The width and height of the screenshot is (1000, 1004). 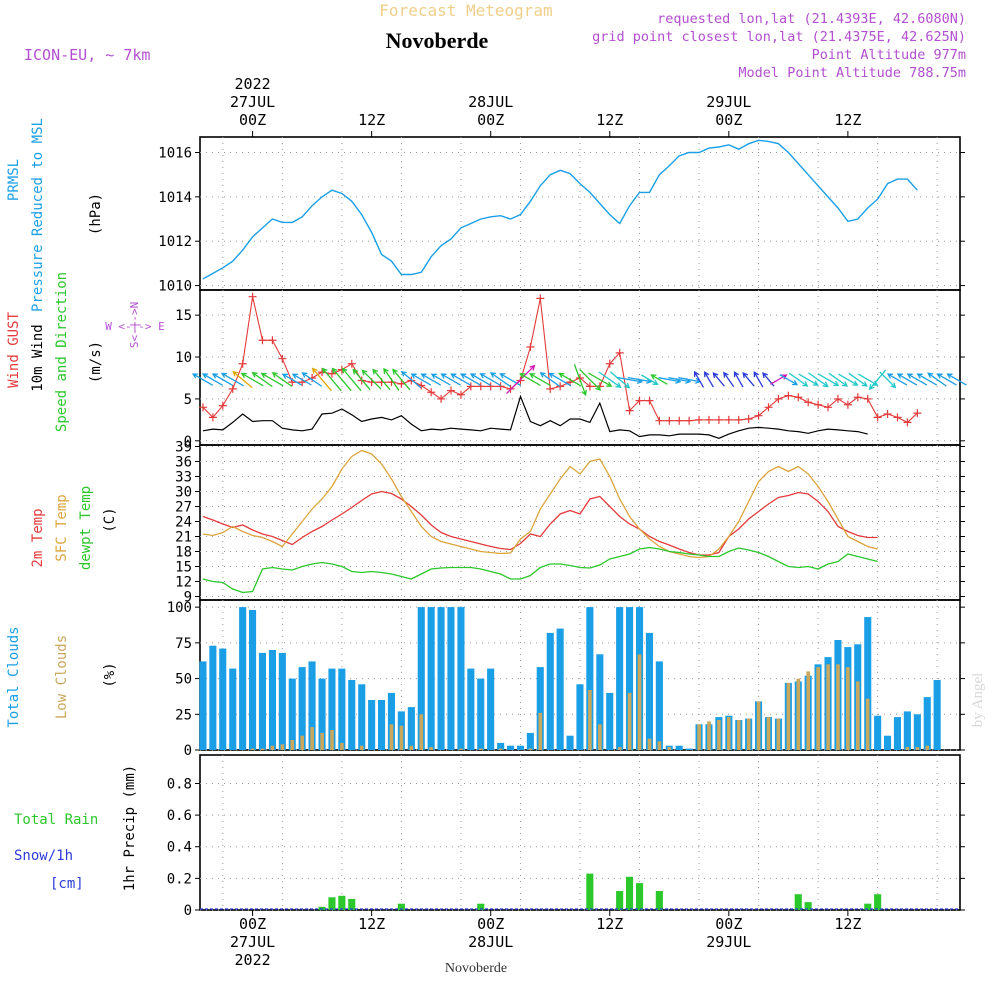 I want to click on watermark: by Angel, so click(x=978, y=700).